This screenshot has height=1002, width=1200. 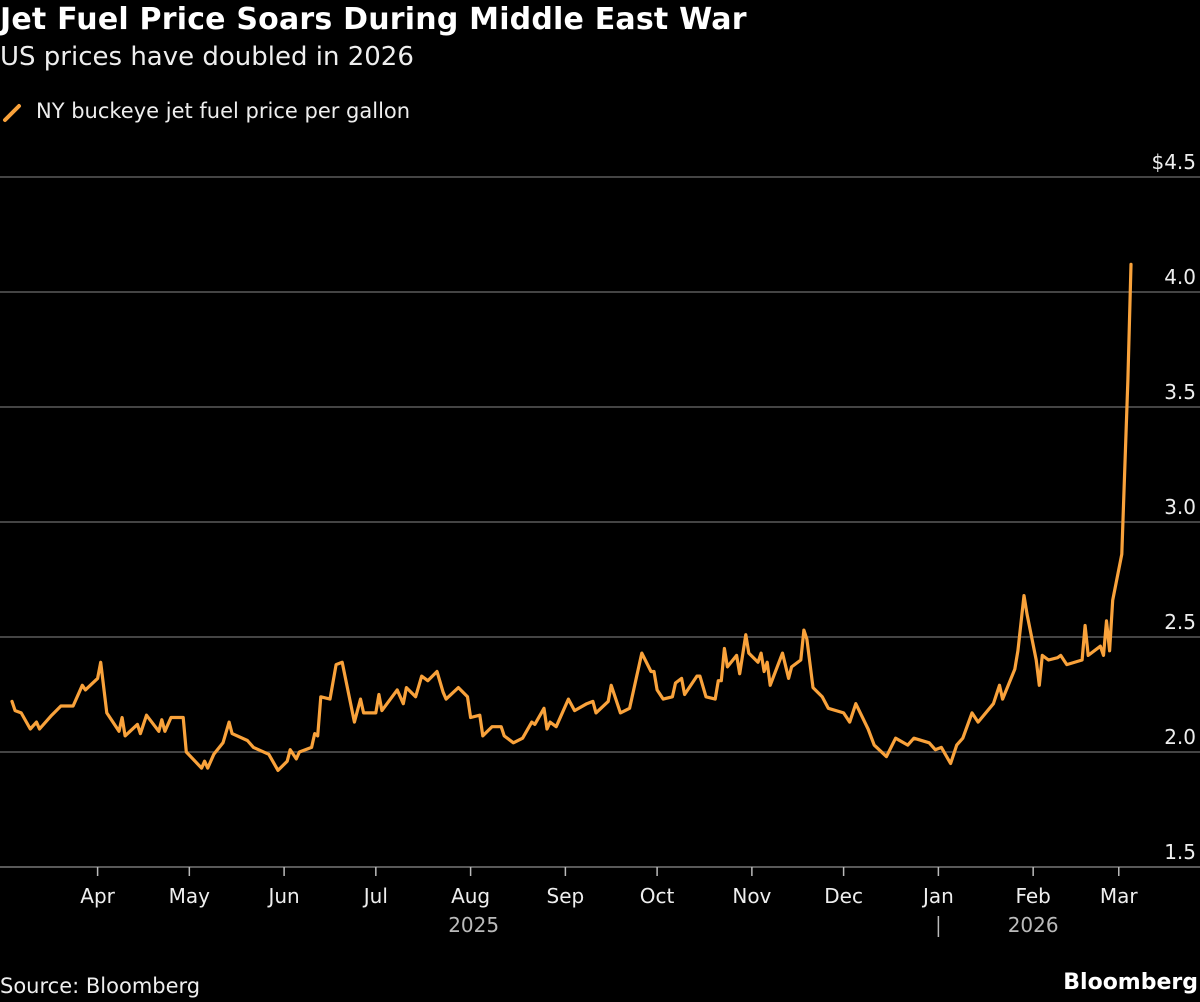 What do you see at coordinates (1033, 925) in the screenshot?
I see `year-label: 2026` at bounding box center [1033, 925].